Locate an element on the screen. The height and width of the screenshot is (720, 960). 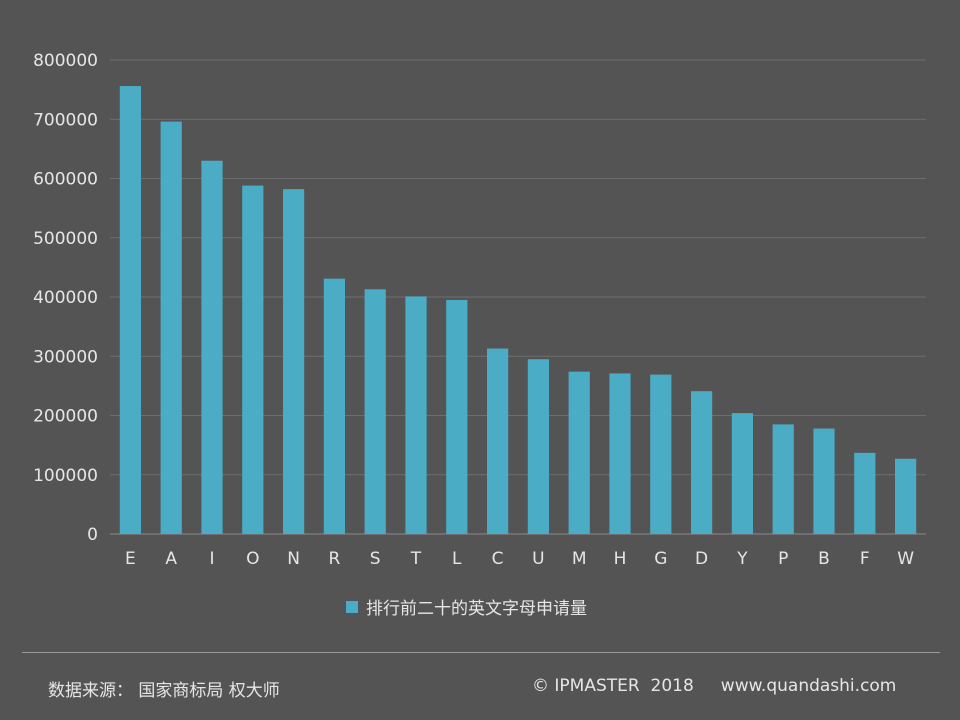
y-tick-label: 0 is located at coordinates (92, 535).